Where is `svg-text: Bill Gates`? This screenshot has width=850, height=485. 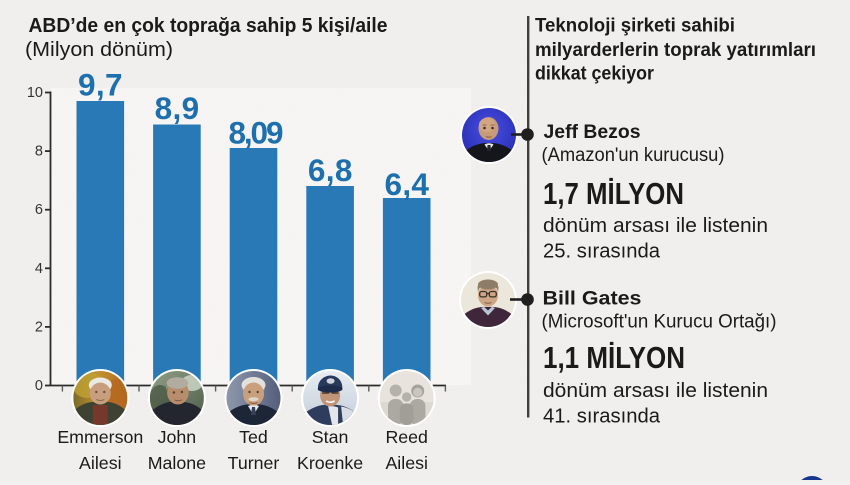 svg-text: Bill Gates is located at coordinates (592, 299).